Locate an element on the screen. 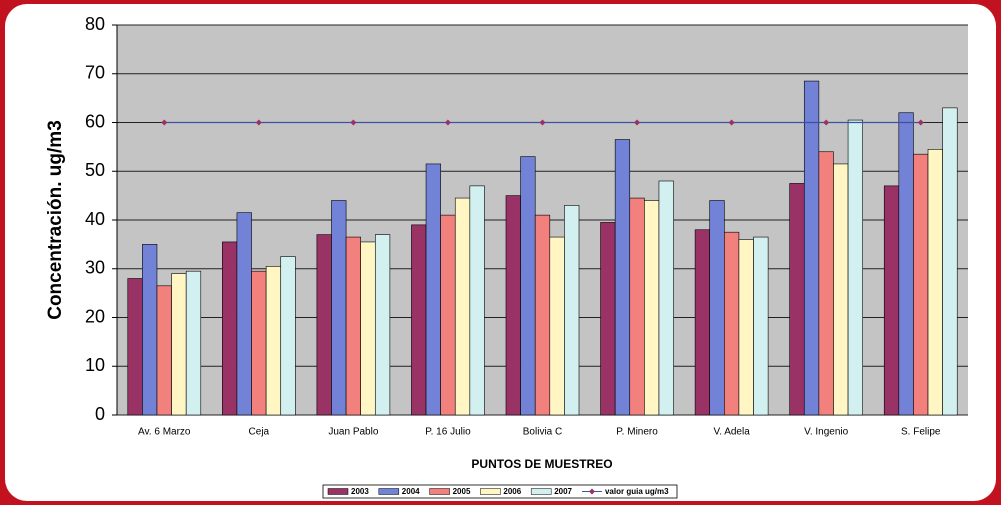  x-tick-label: Av. 6 Marzo is located at coordinates (164, 432).